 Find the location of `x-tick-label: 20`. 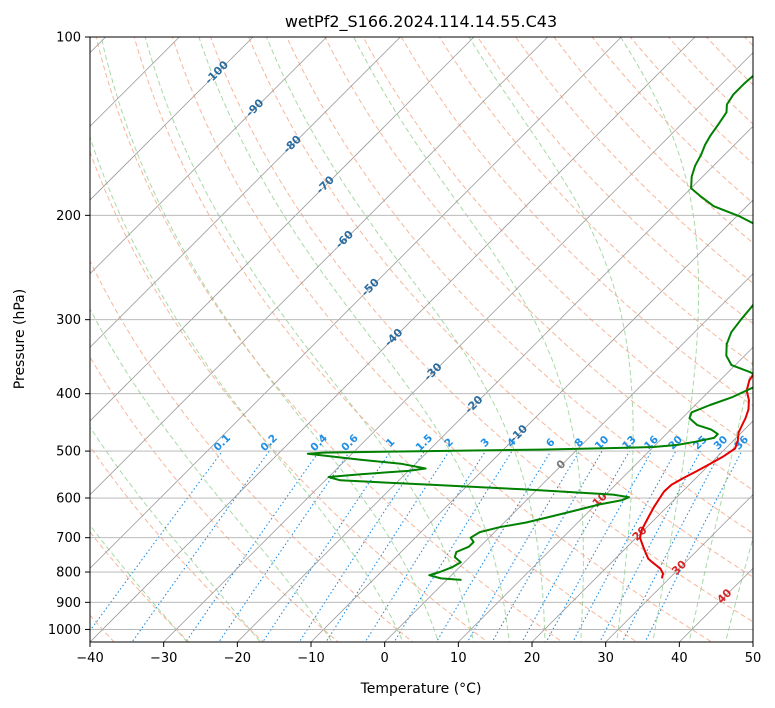

x-tick-label: 20 is located at coordinates (532, 658).